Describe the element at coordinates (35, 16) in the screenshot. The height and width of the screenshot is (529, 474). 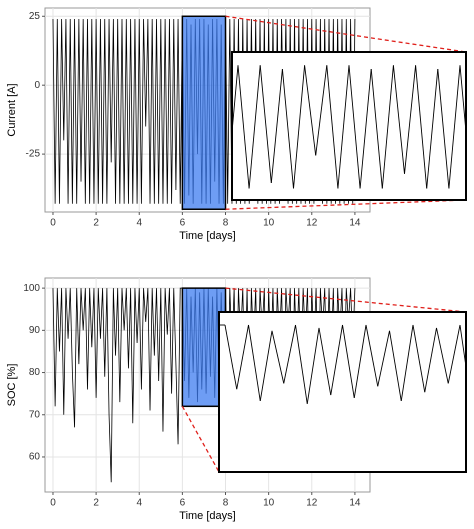
I see `y-tick-label: 25` at that location.